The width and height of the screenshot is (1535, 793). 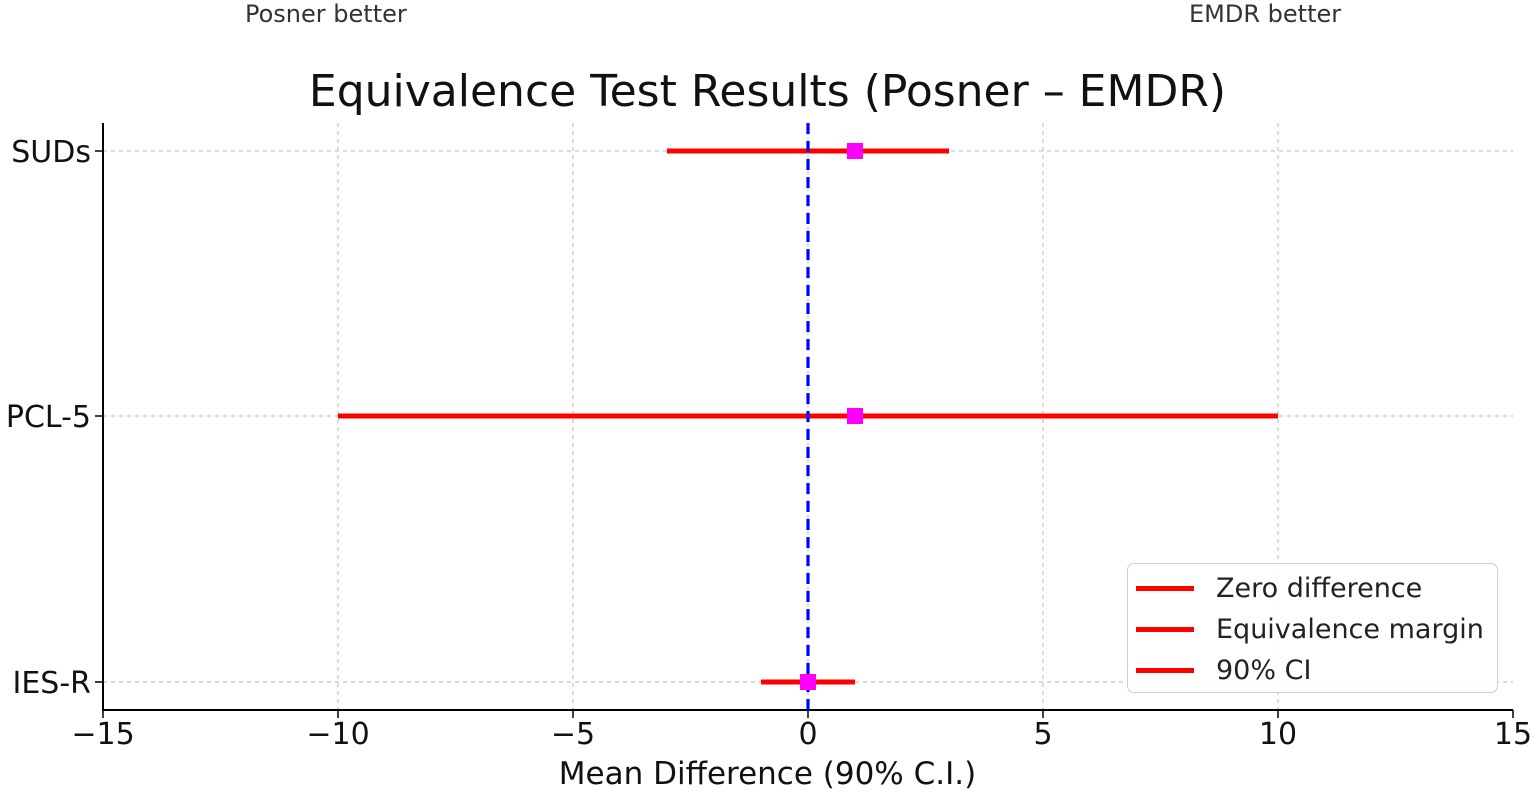 I want to click on x-tick-label: 10, so click(x=1278, y=734).